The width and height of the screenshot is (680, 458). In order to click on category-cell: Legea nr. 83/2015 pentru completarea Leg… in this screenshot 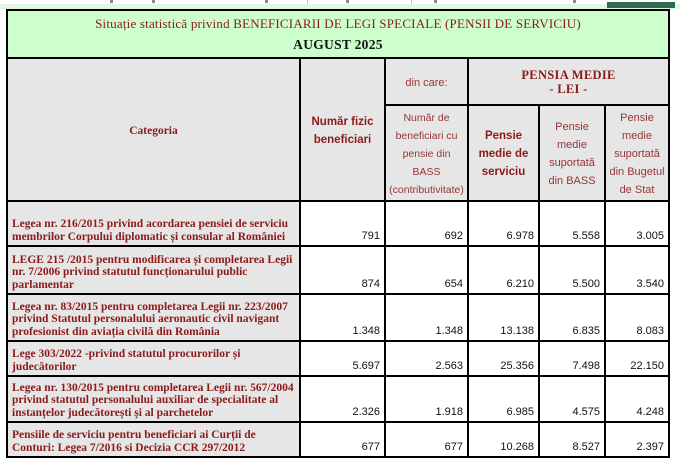, I will do `click(153, 317)`.